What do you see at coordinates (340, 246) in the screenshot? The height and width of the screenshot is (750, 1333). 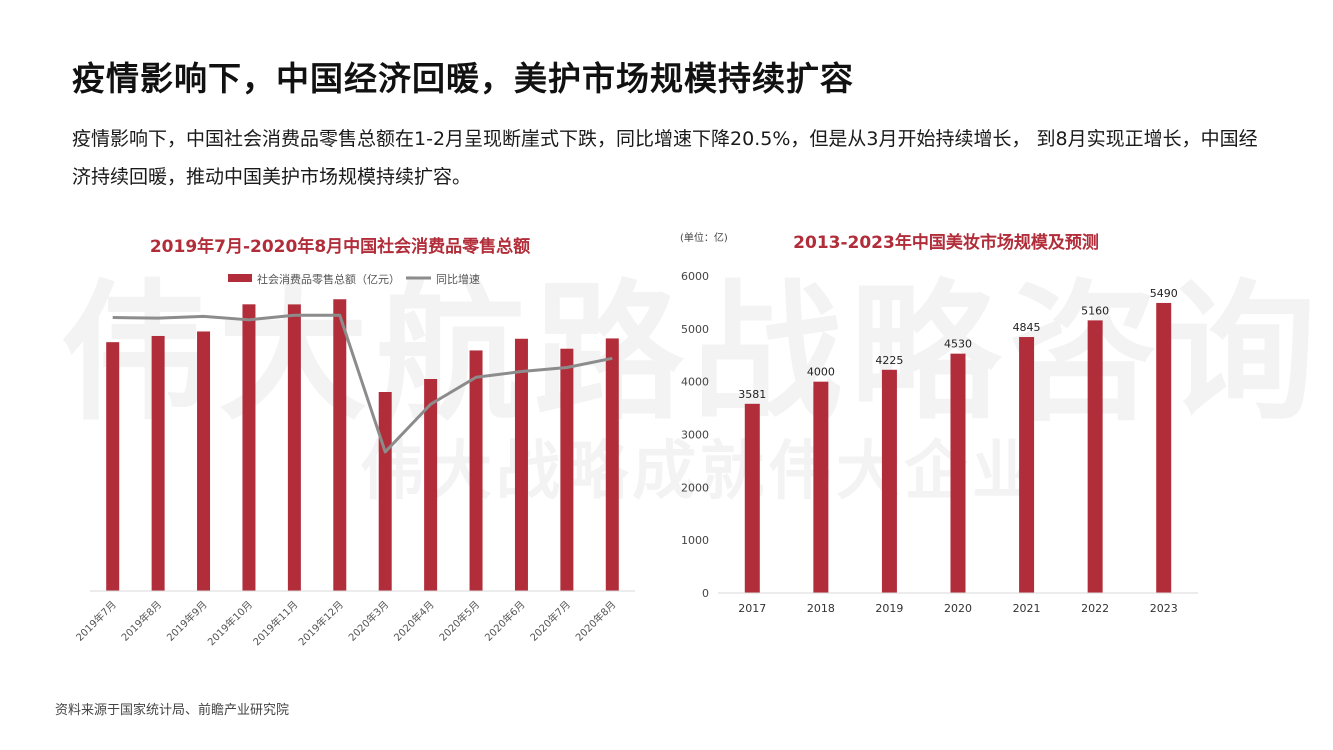 I see `chart1-title: 2019年7月-2020年8月中国社会消费品零售总额` at bounding box center [340, 246].